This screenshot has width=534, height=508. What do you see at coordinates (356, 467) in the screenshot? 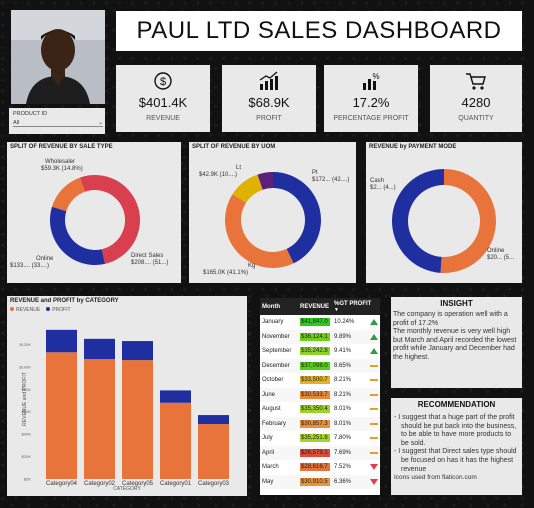
I see `pct-wrapper: 7.52%` at bounding box center [356, 467].